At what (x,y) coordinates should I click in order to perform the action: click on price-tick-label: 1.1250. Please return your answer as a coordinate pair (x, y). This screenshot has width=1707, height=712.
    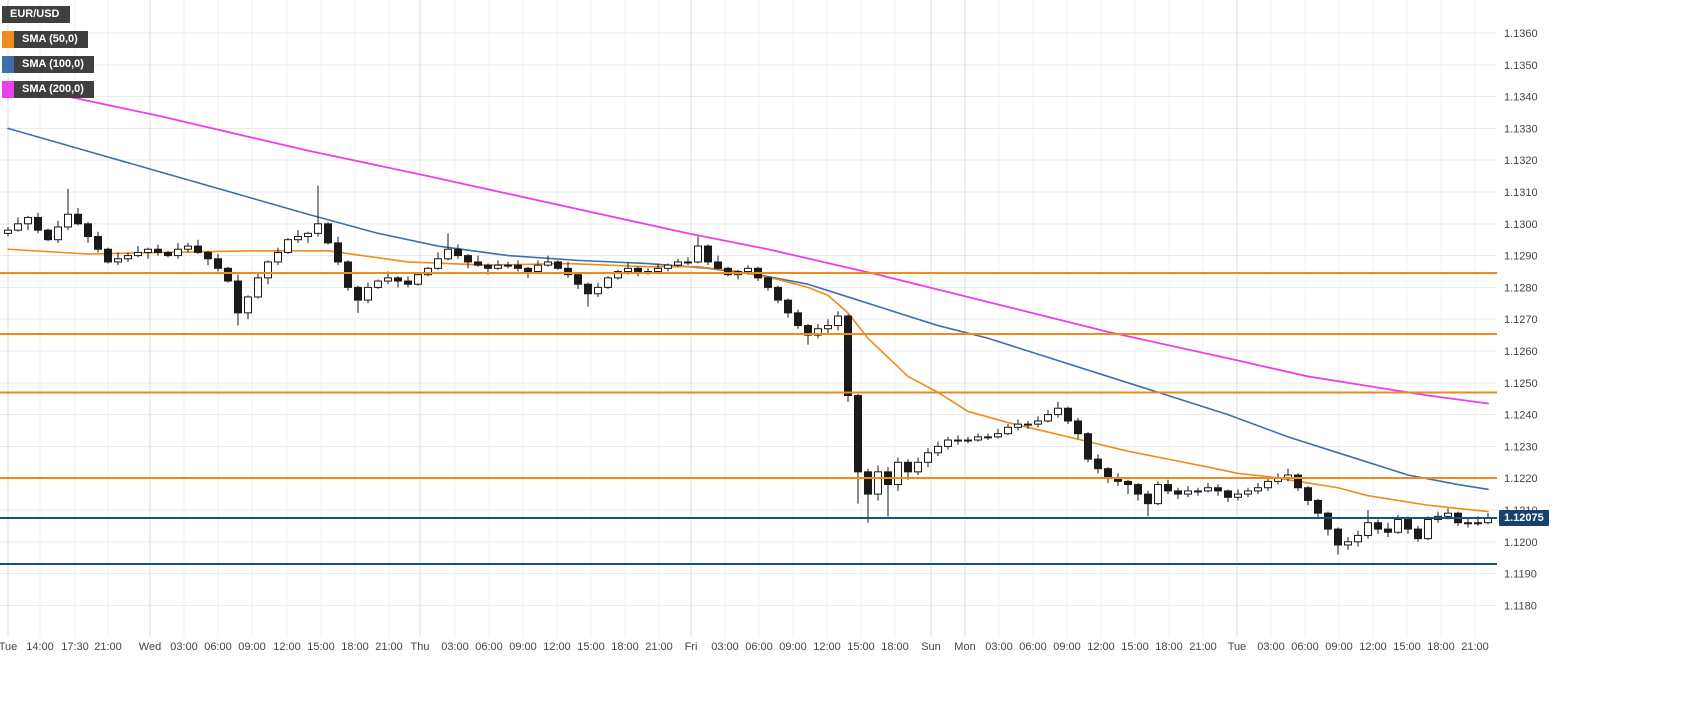
    Looking at the image, I should click on (1521, 384).